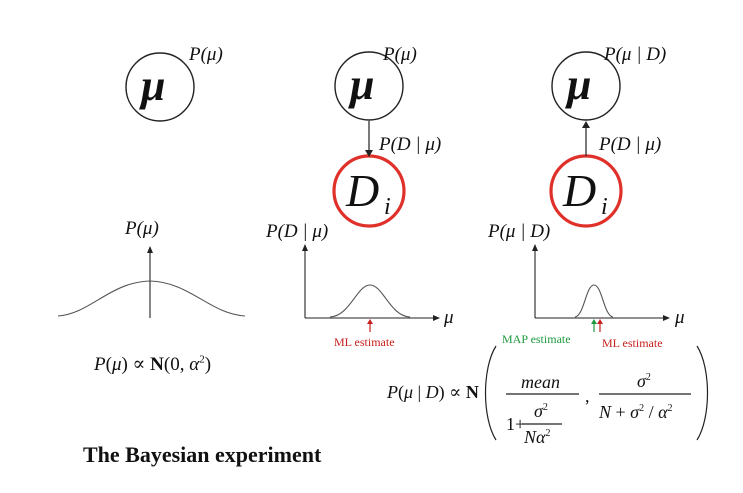 The width and height of the screenshot is (743, 493). Describe the element at coordinates (536, 339) in the screenshot. I see `map-estimate-label: MAP estimate` at that location.